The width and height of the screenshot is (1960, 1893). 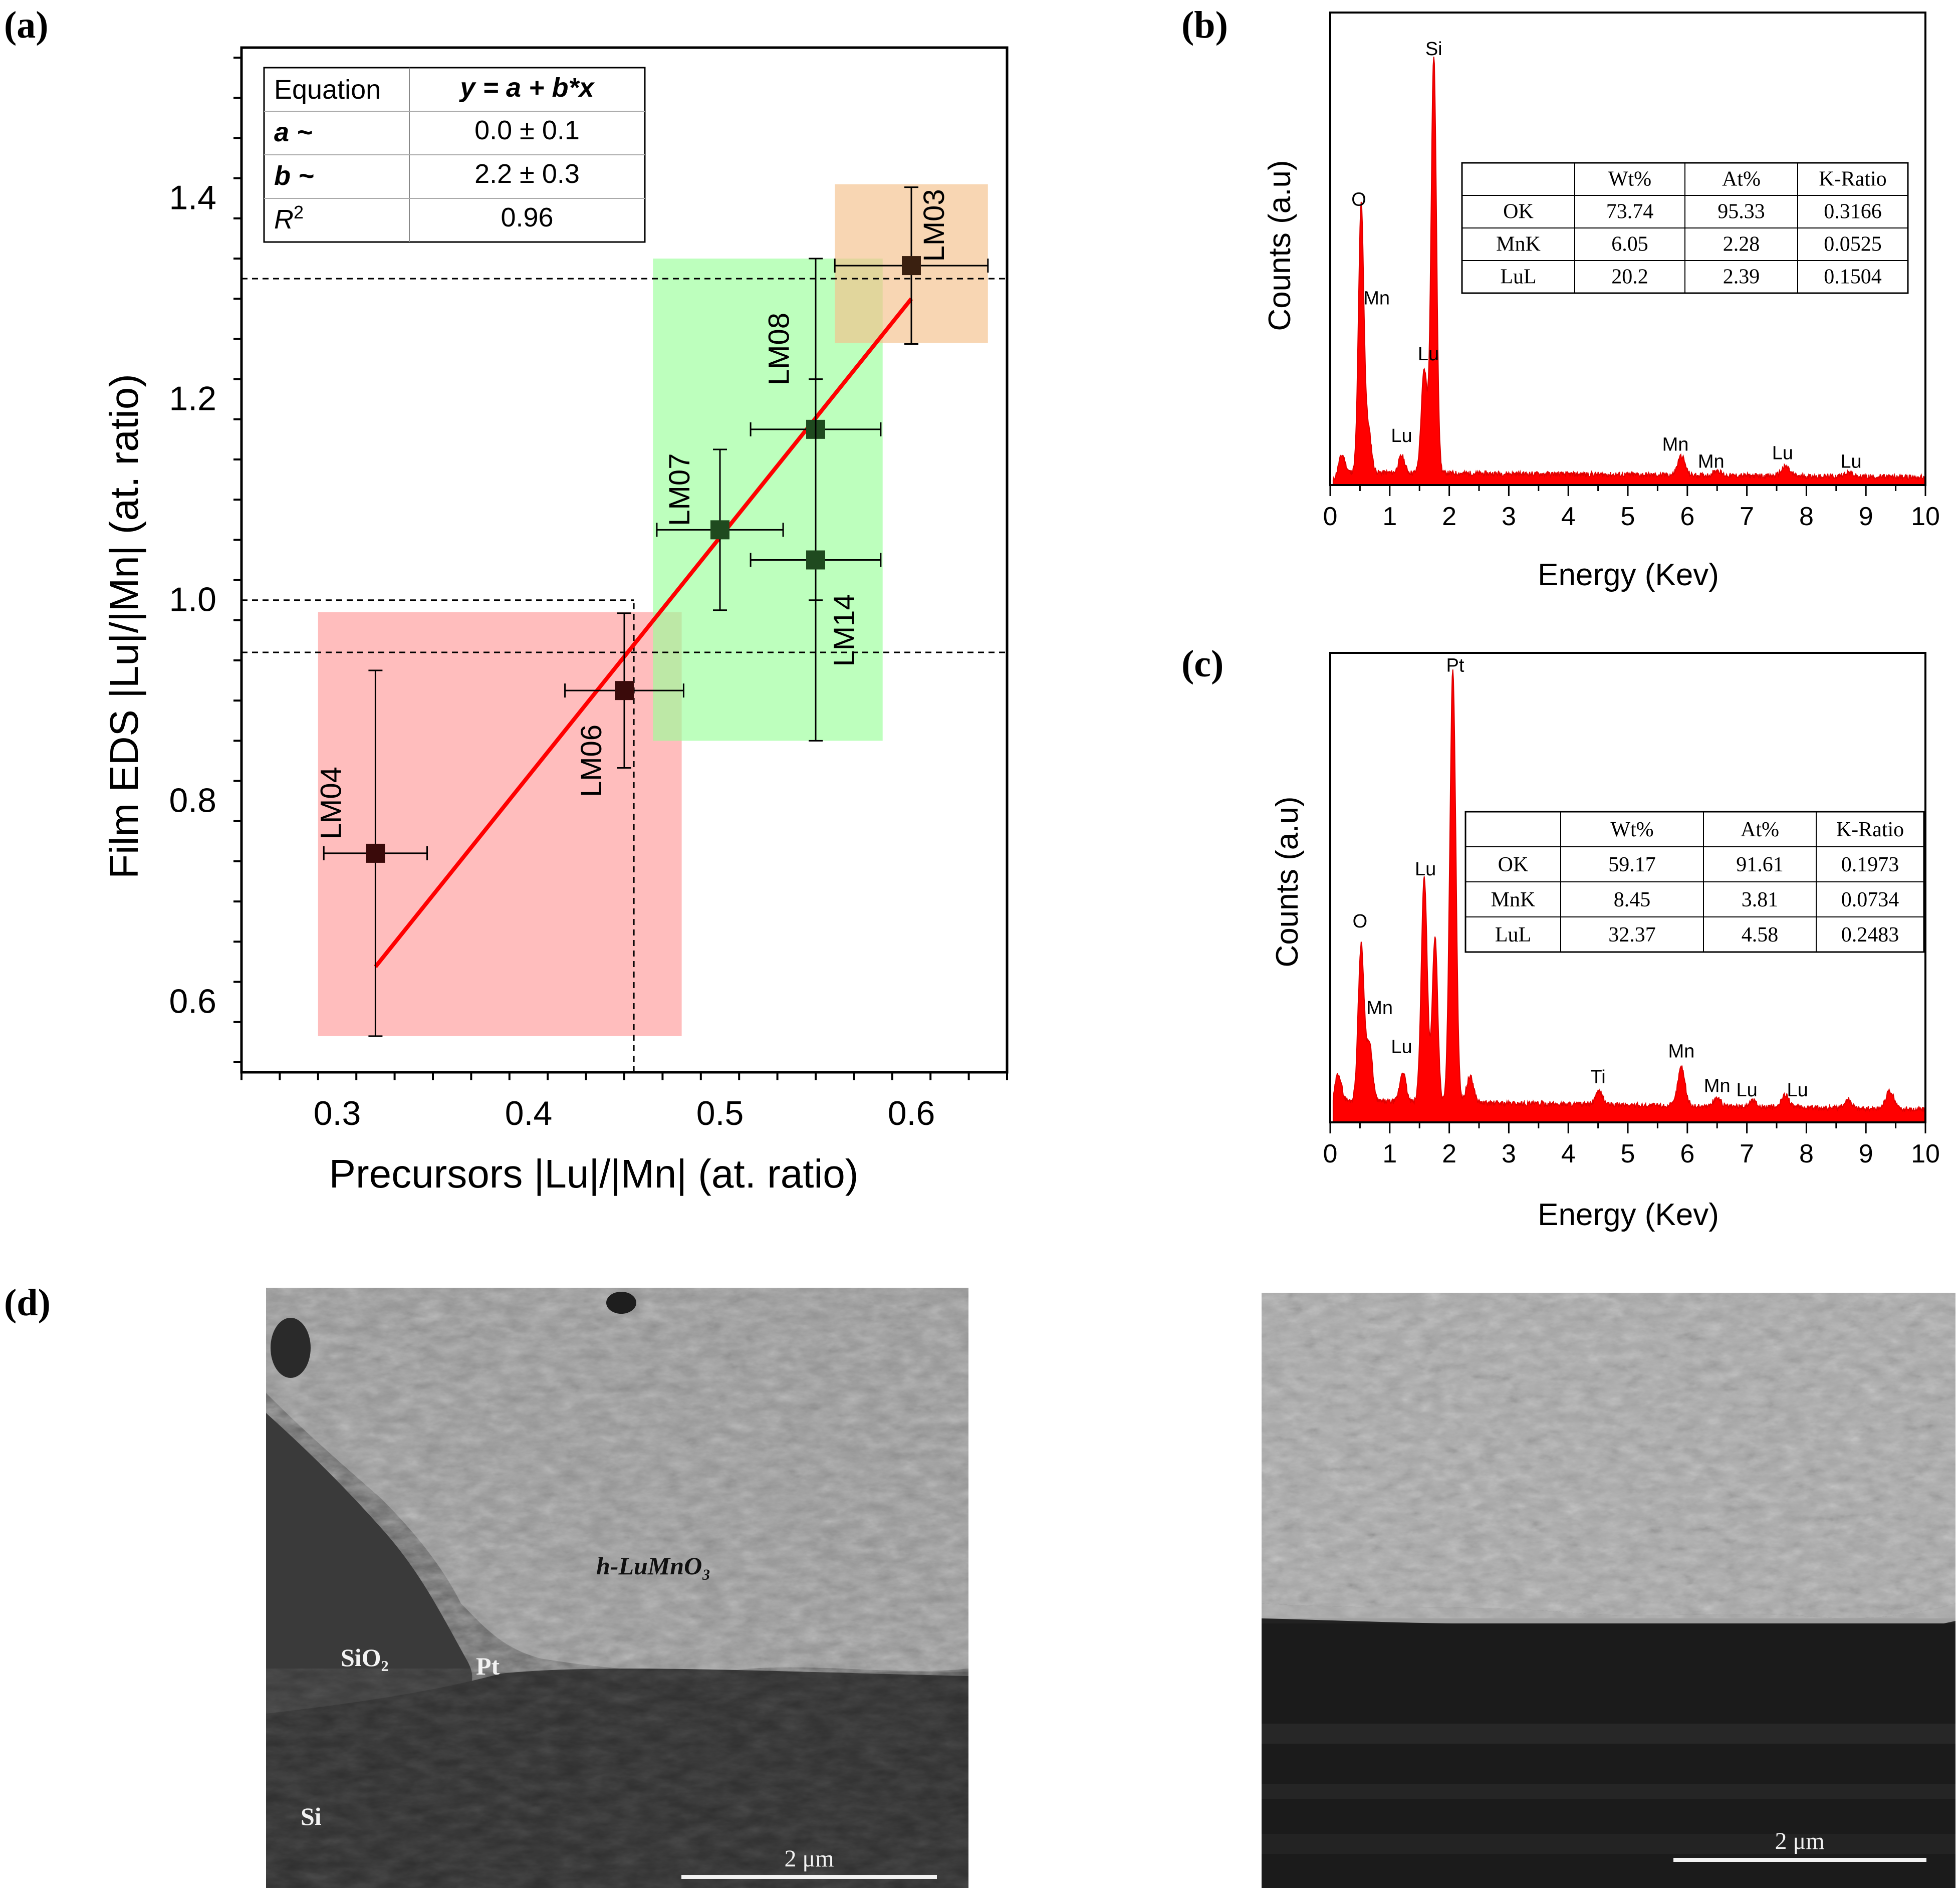 I want to click on sem-left-si-label: Si, so click(x=311, y=1816).